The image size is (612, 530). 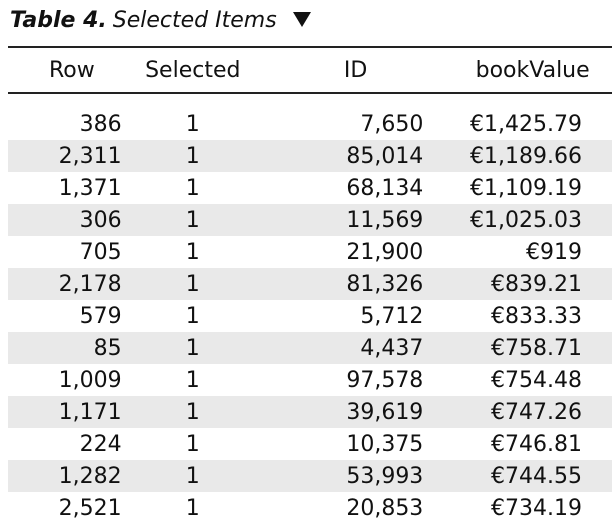 I want to click on cell-row: 1,371, so click(x=90, y=188).